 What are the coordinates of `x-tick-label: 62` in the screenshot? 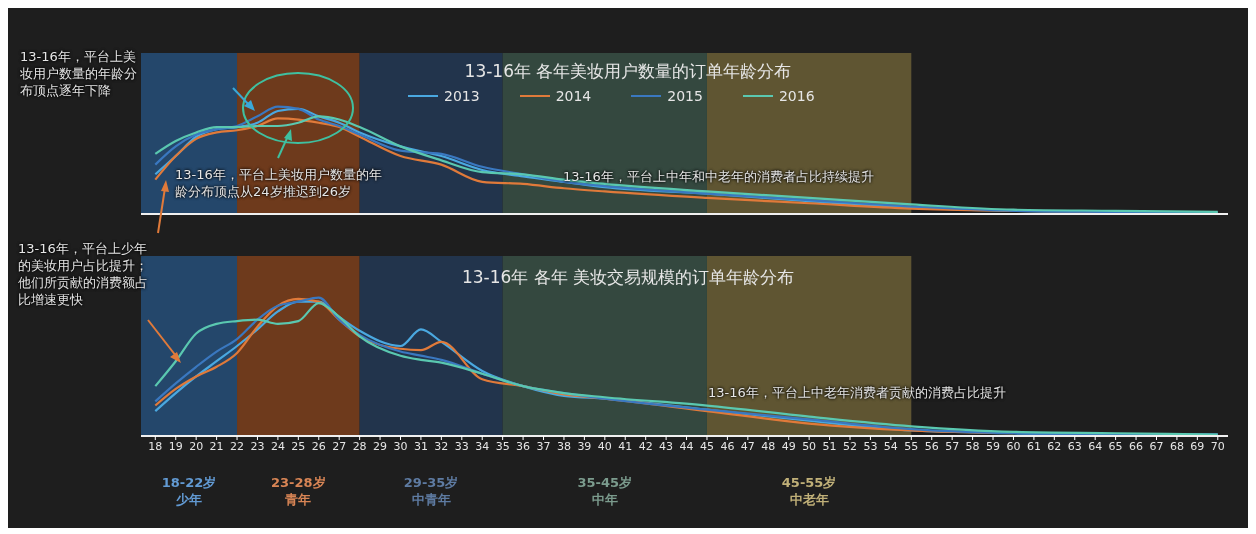 It's located at (1054, 446).